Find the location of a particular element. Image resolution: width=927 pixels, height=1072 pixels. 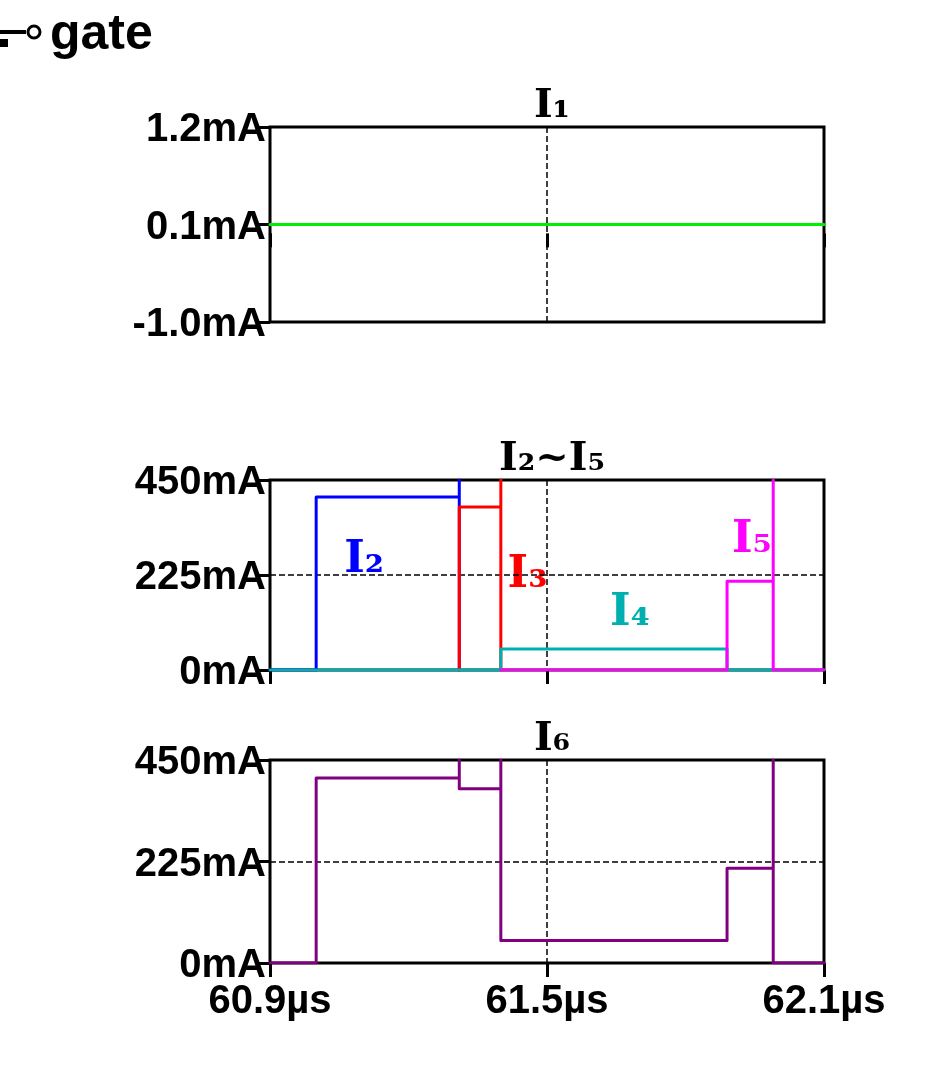

y-tick-label: 0mA is located at coordinates (222, 670).